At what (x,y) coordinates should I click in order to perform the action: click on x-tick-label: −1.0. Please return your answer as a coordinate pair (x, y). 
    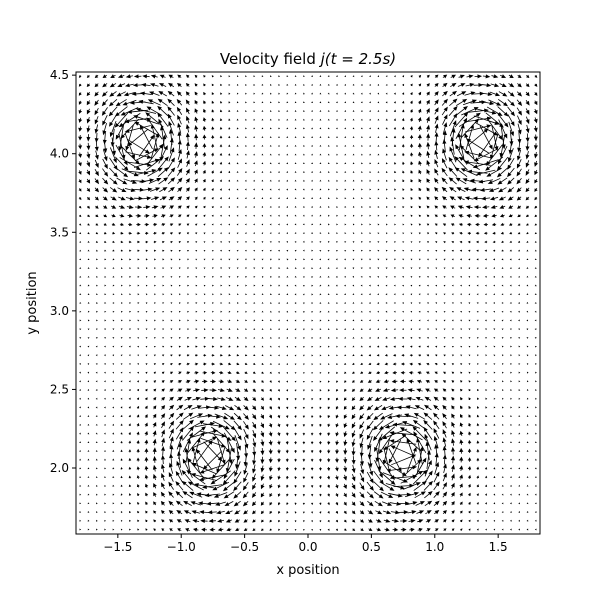
    Looking at the image, I should click on (181, 547).